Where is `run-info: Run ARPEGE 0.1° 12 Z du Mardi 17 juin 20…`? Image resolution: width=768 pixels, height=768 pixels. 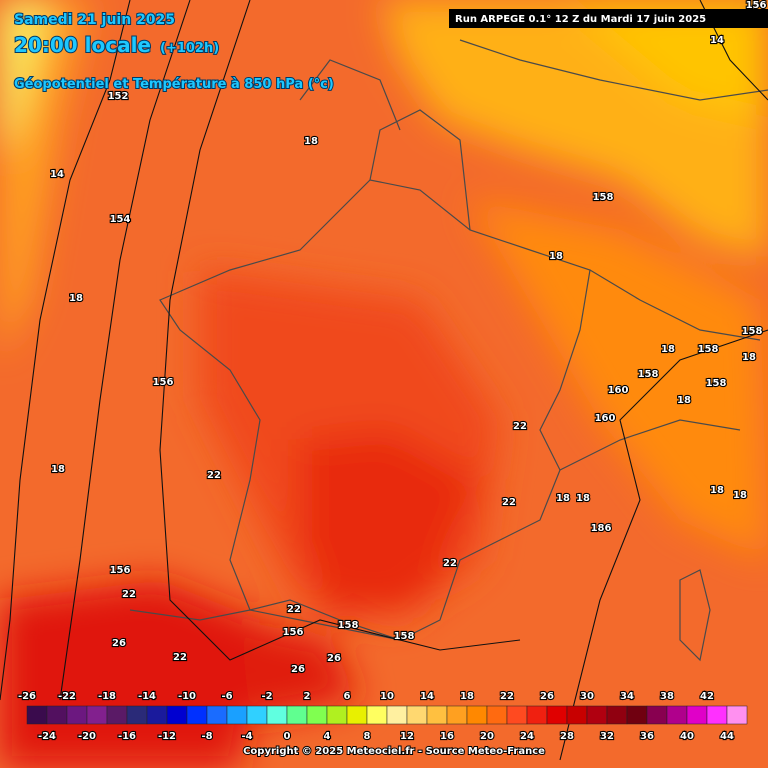
run-info: Run ARPEGE 0.1° 12 Z du Mardi 17 juin 20… is located at coordinates (580, 19).